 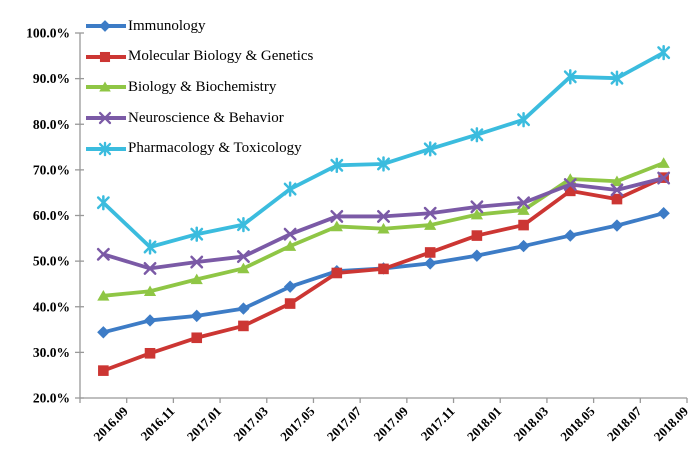 I want to click on x-tick-label: 2016.11, so click(x=158, y=424).